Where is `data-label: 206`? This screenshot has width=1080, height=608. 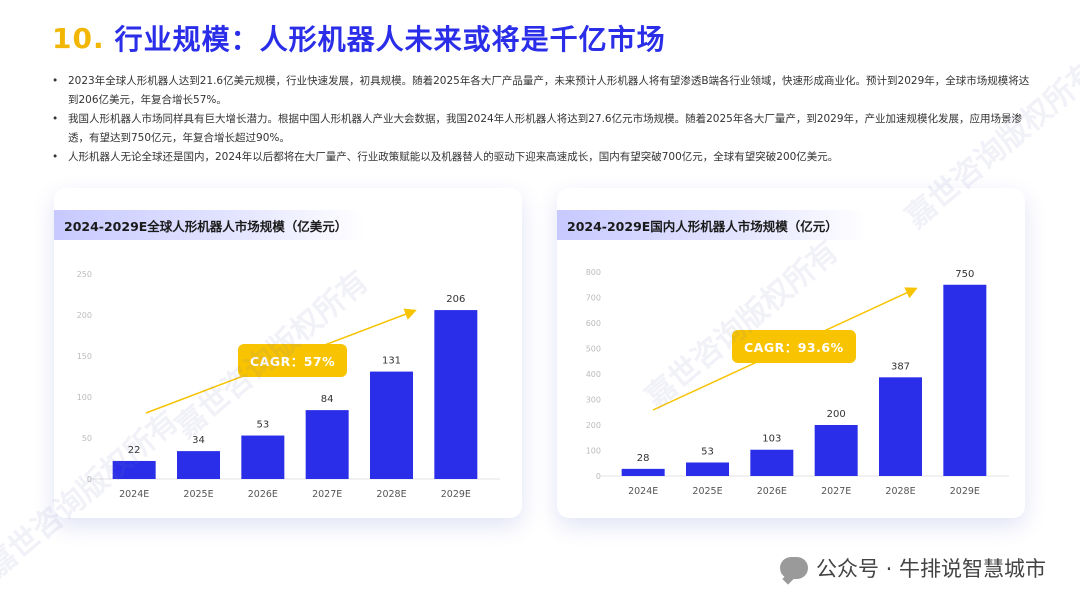
data-label: 206 is located at coordinates (455, 299).